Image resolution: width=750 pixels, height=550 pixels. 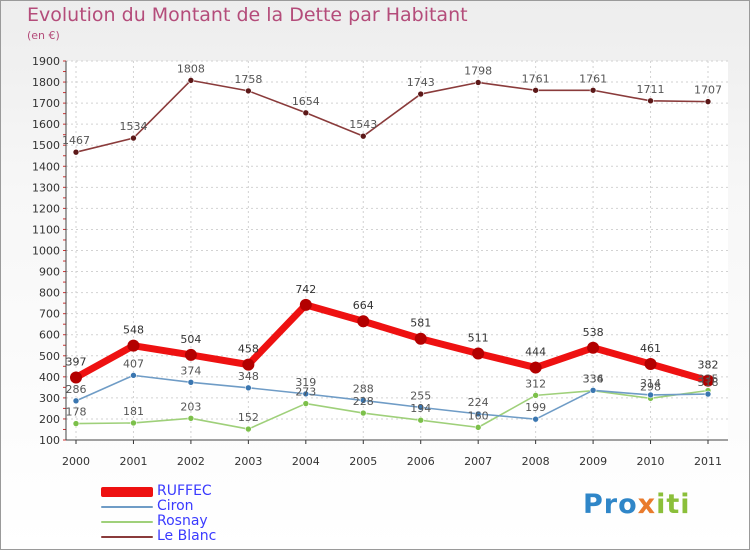 I want to click on data-label-le-blanc: 1808, so click(x=191, y=68).